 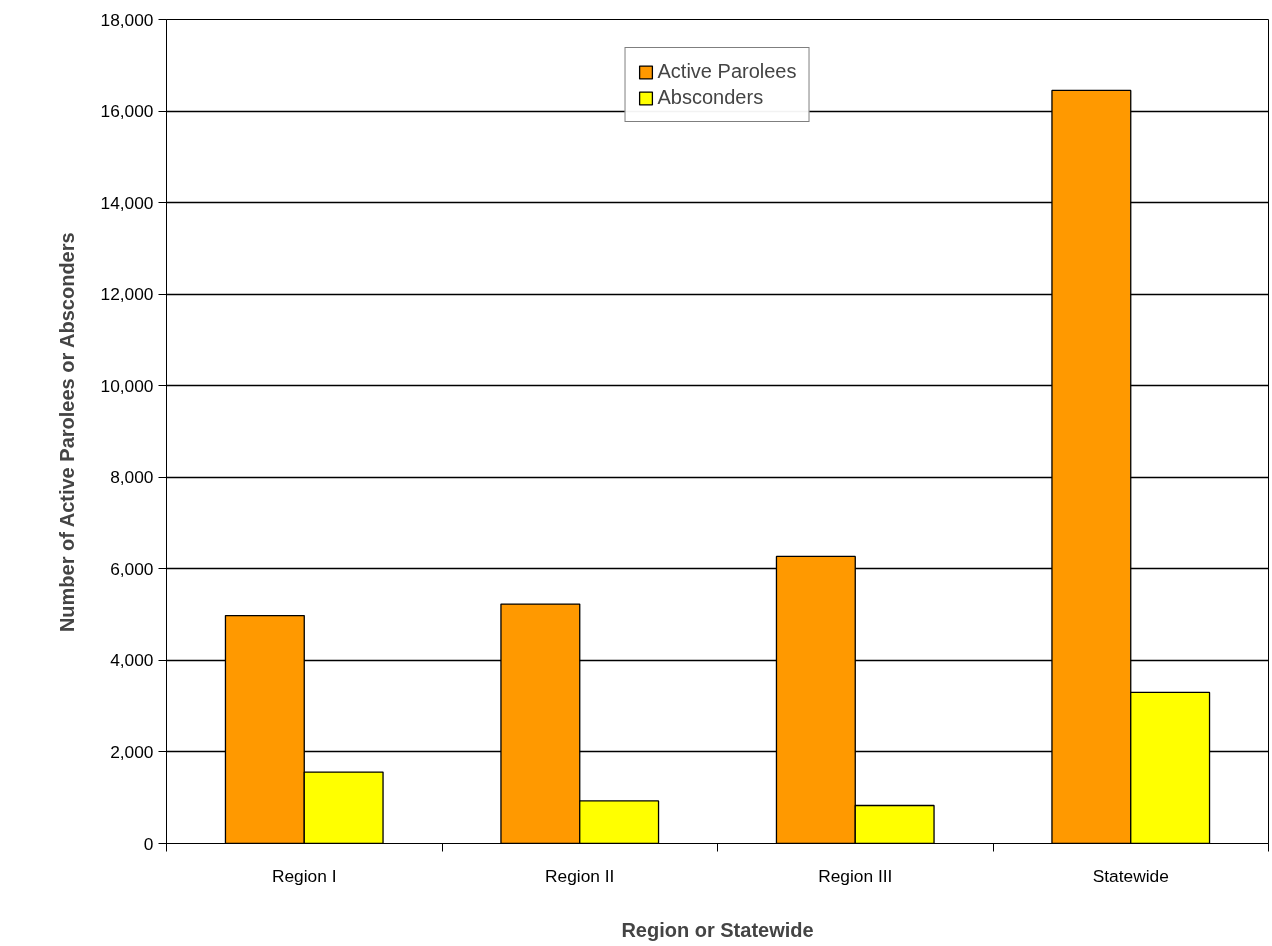 What do you see at coordinates (710, 97) in the screenshot?
I see `legend-label: Absconders` at bounding box center [710, 97].